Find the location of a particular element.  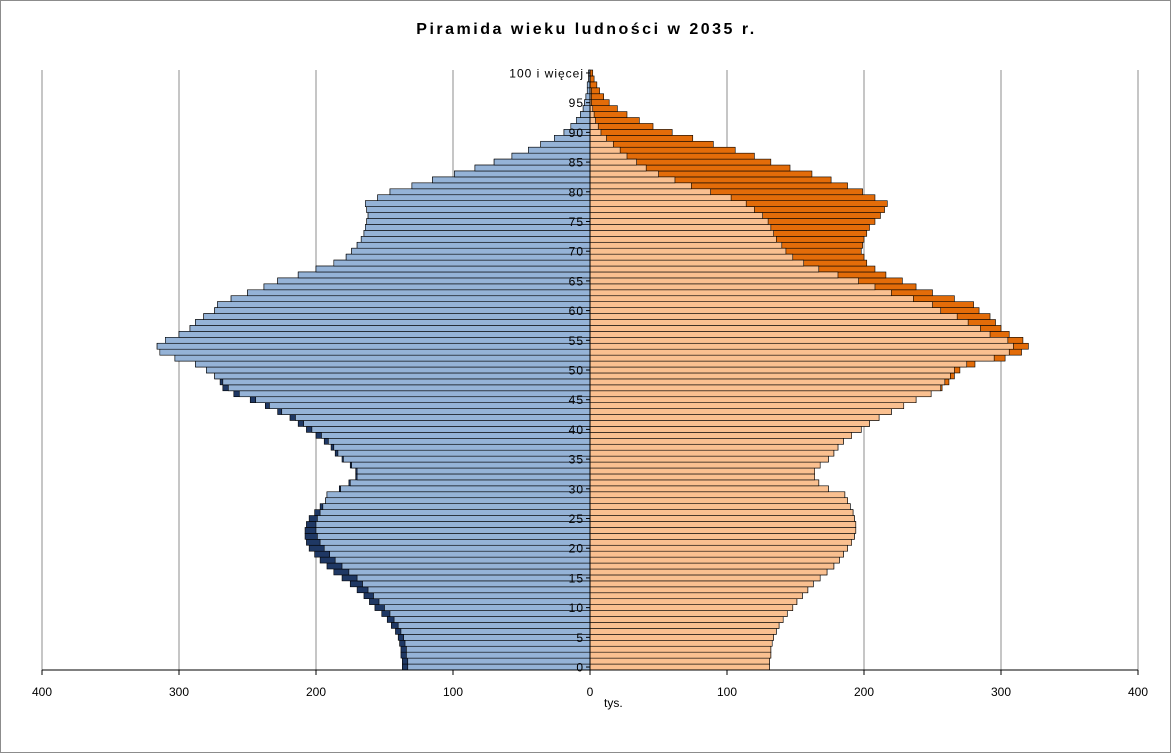

x-tick-label: 400 is located at coordinates (1138, 692).